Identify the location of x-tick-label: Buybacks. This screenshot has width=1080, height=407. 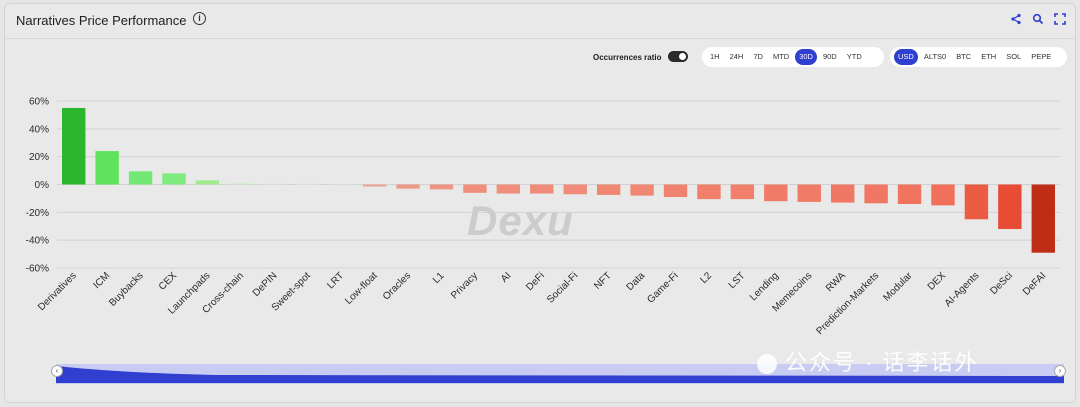
(126, 289).